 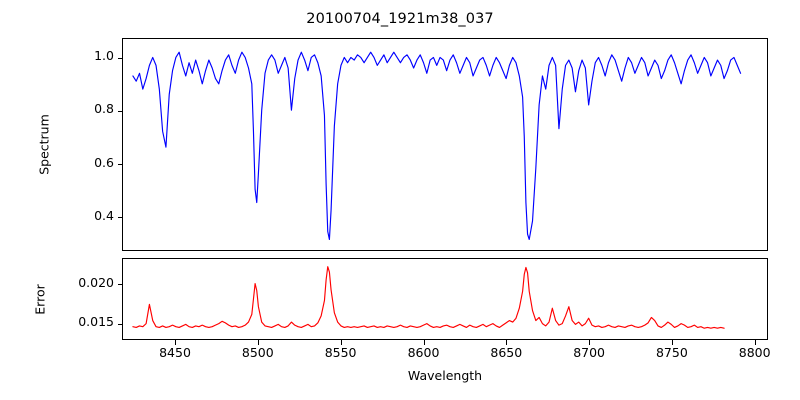 I want to click on y-tick-label: 0.8, so click(x=104, y=109).